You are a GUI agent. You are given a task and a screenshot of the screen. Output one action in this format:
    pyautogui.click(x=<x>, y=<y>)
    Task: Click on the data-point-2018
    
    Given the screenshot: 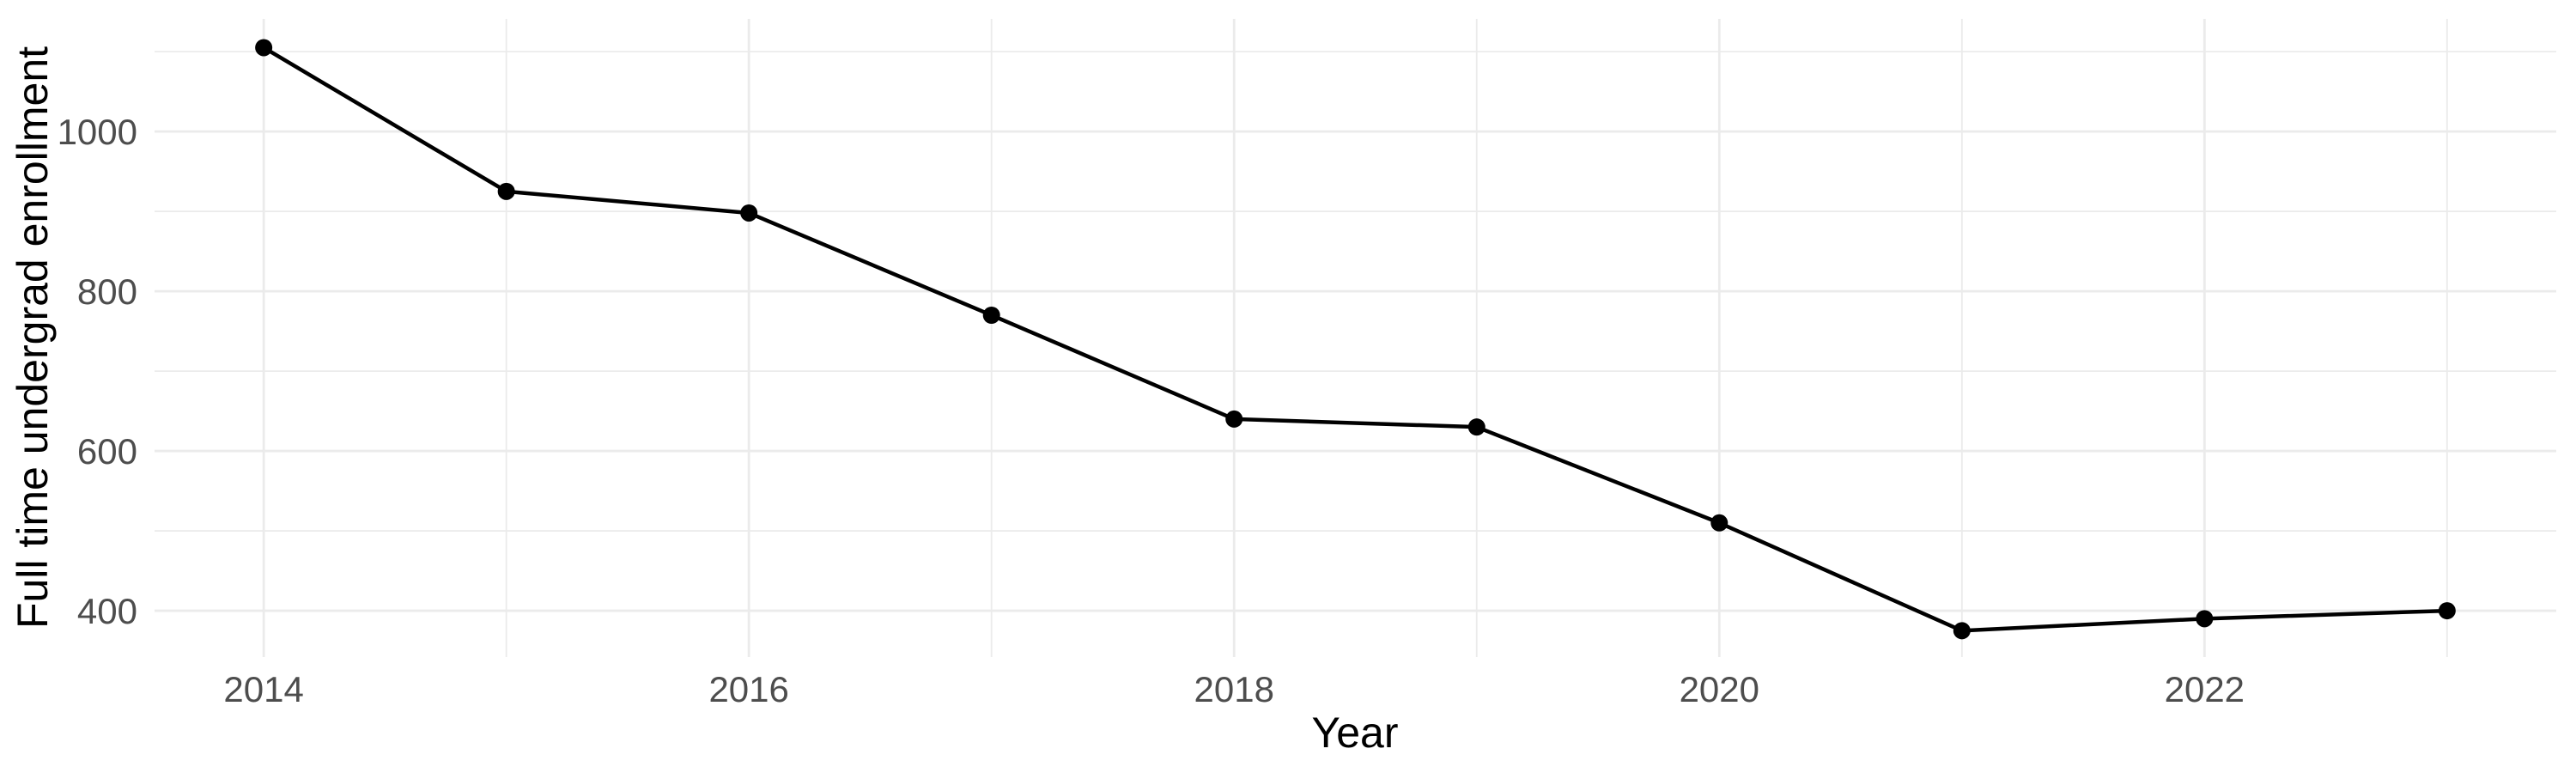 What is the action you would take?
    pyautogui.click(x=1234, y=419)
    